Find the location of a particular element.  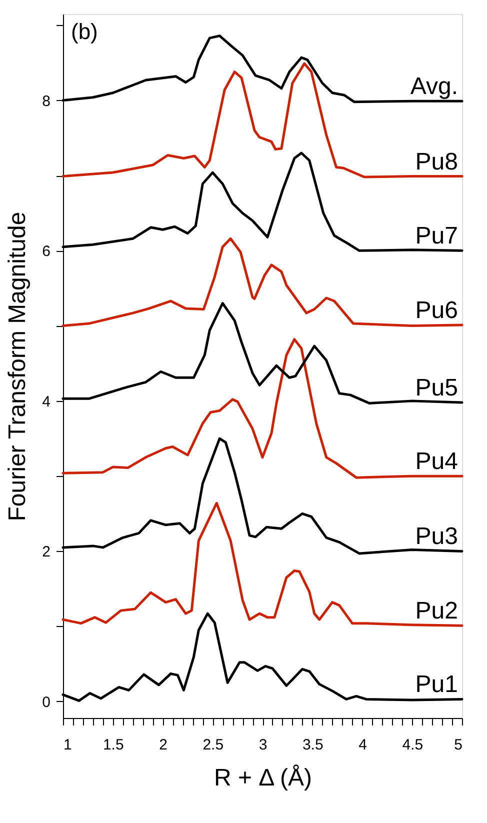

series-label: Pu3 is located at coordinates (436, 536).